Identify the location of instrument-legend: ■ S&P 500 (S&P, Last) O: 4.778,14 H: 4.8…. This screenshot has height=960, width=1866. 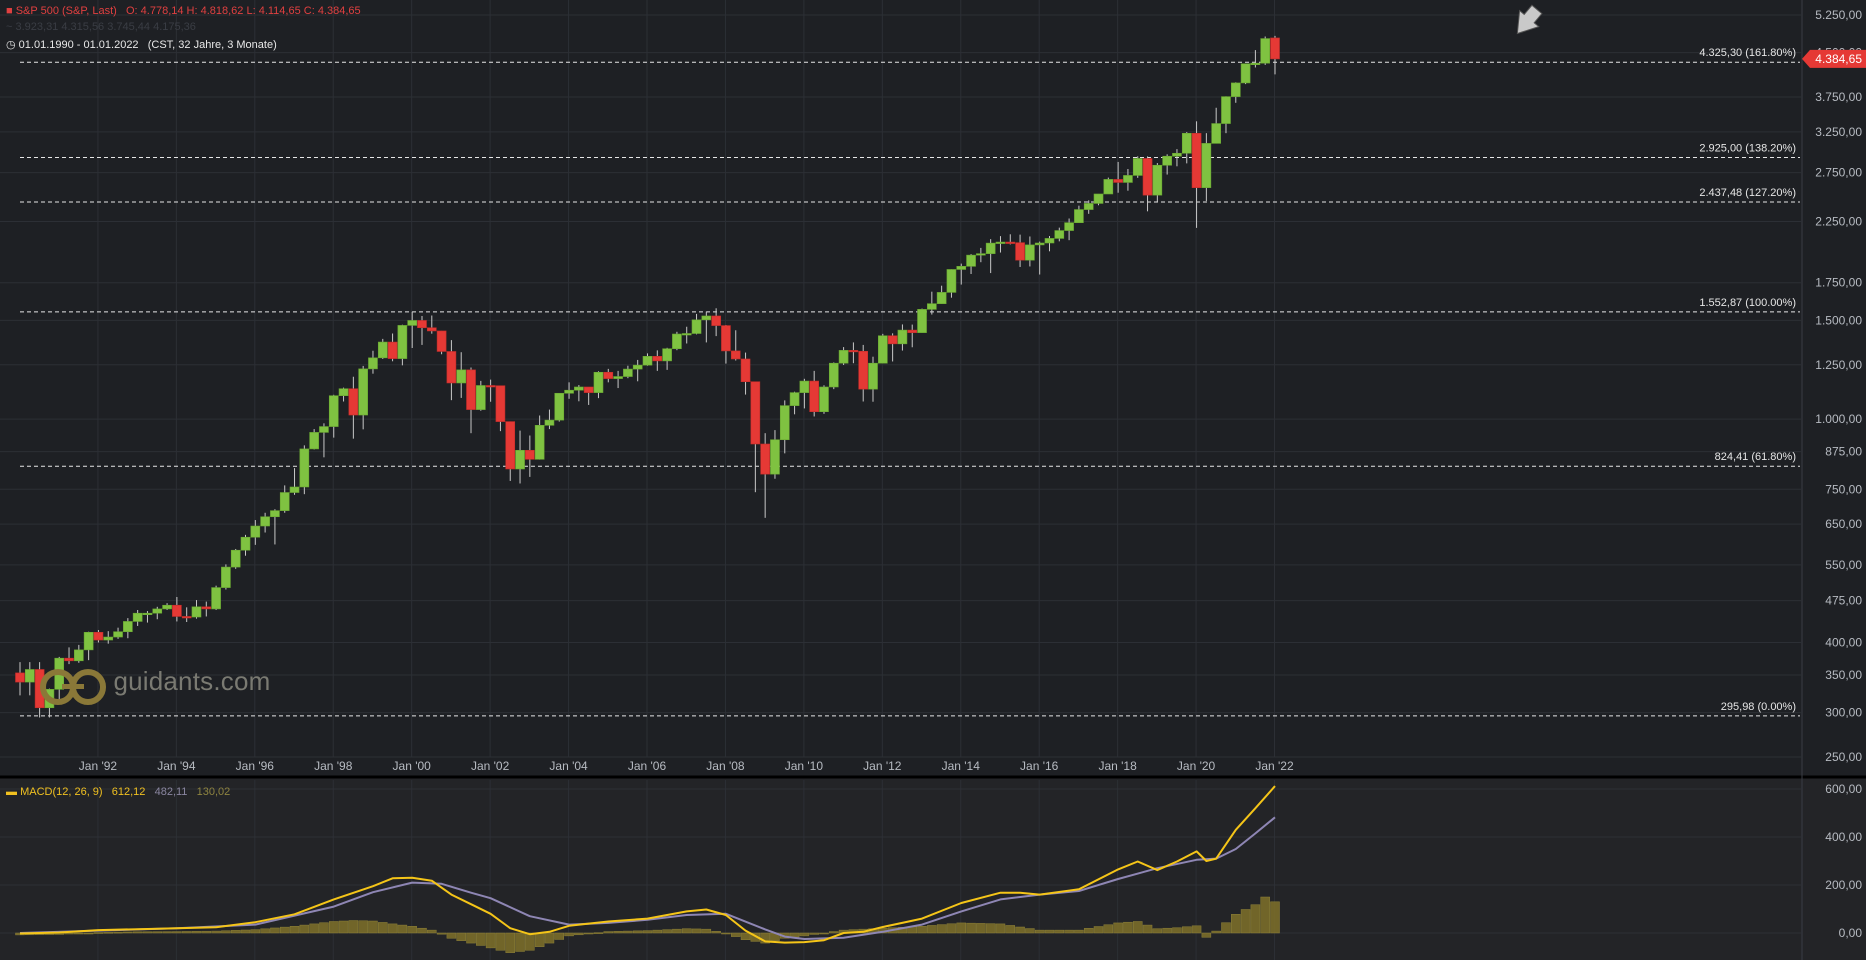
(183, 11).